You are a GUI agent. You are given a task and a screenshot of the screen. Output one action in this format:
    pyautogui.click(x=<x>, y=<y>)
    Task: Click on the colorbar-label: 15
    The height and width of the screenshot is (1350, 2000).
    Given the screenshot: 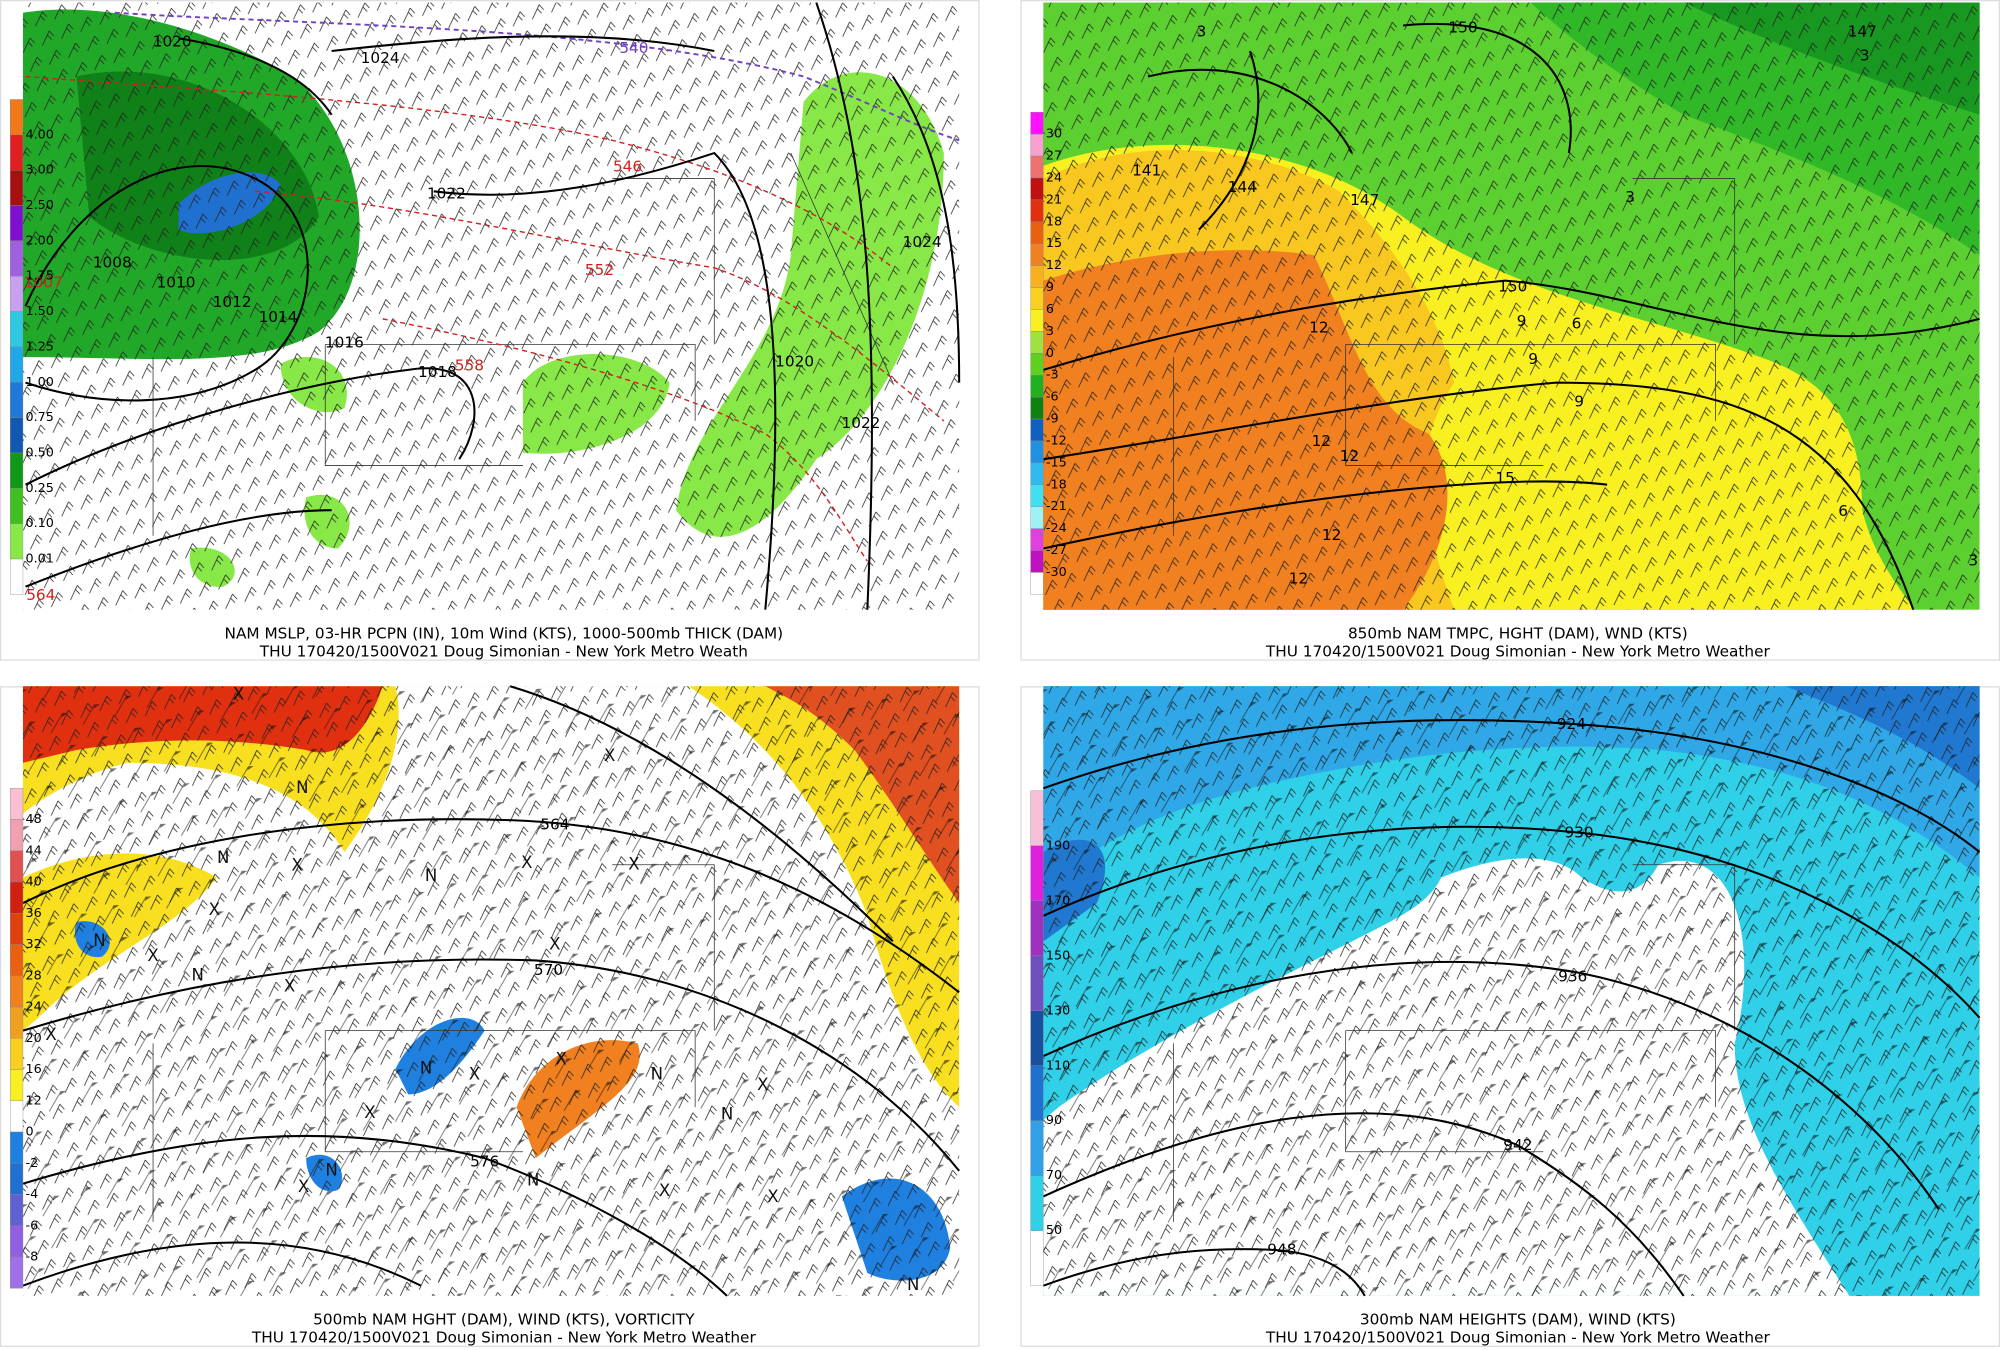 What is the action you would take?
    pyautogui.click(x=1054, y=243)
    